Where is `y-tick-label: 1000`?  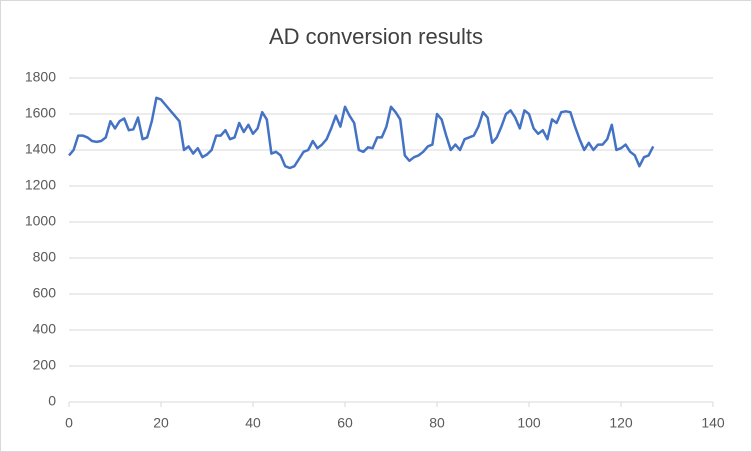 y-tick-label: 1000 is located at coordinates (40, 221).